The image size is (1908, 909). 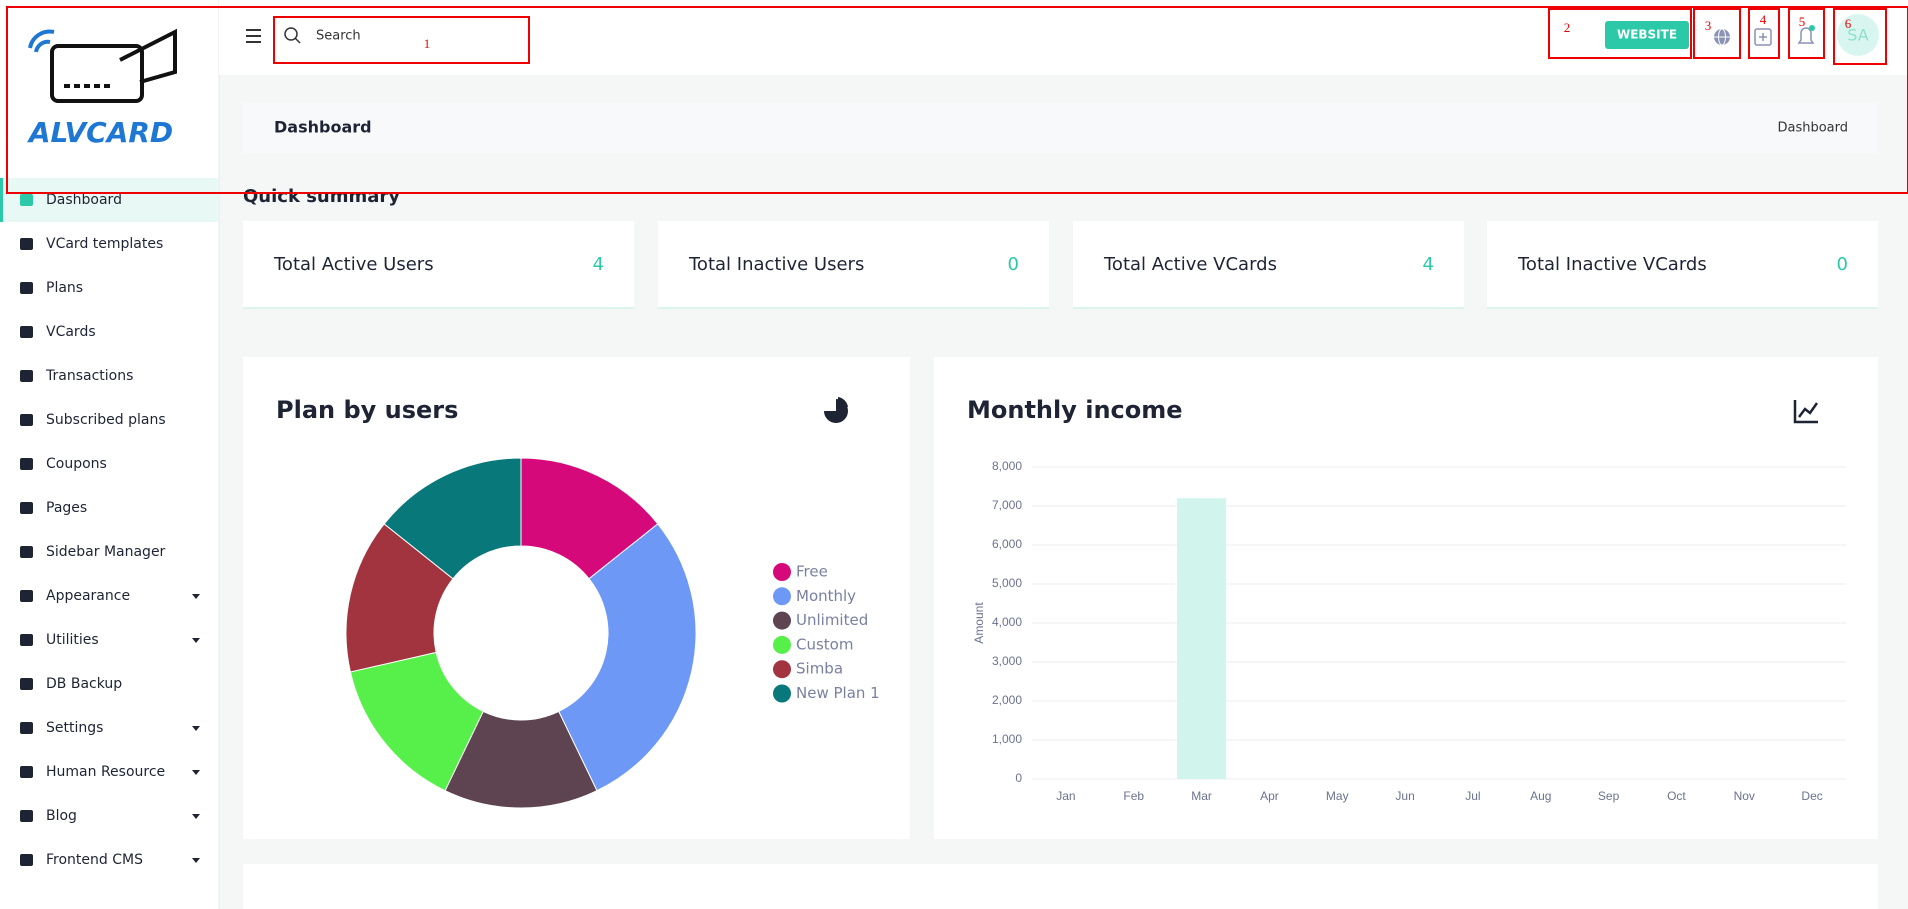 I want to click on y-tick-label: 6,000, so click(x=1007, y=544).